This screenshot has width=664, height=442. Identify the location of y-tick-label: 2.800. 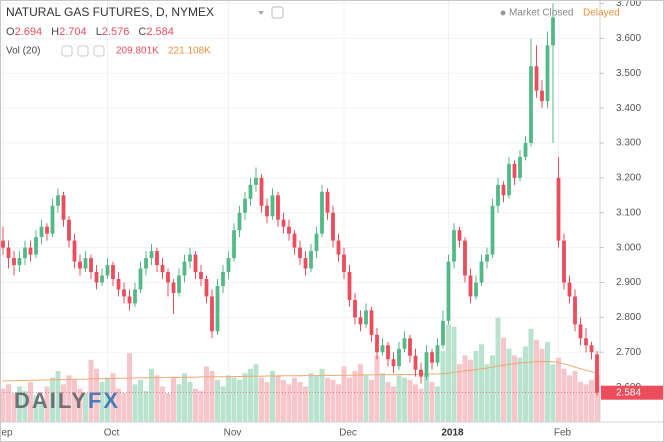
(628, 317).